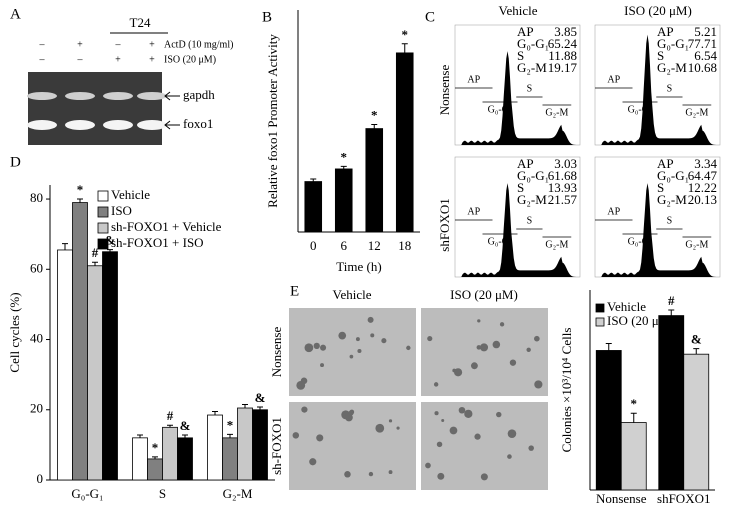  Describe the element at coordinates (157, 242) in the screenshot. I see `legend-label: sh-FOXO1 + ISO` at that location.